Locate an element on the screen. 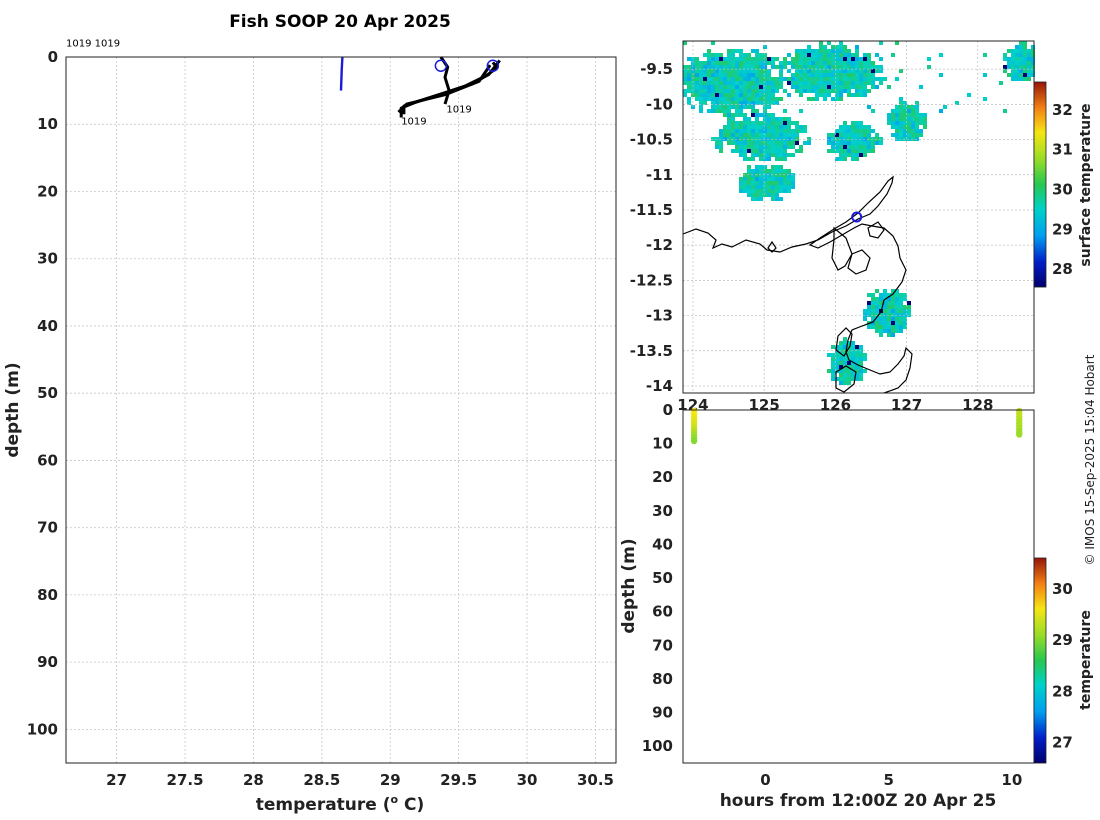 This screenshot has height=820, width=1100. sst-colorbar-tick-label: 31 is located at coordinates (1062, 150).